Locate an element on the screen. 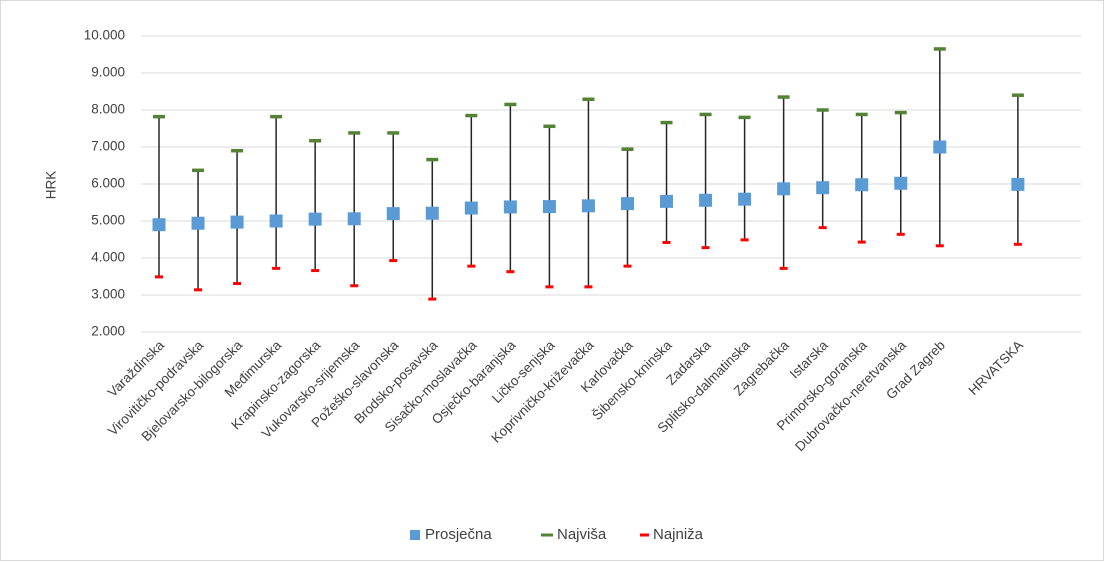 Image resolution: width=1104 pixels, height=562 pixels. y-tick-label: 3.000 is located at coordinates (108, 294).